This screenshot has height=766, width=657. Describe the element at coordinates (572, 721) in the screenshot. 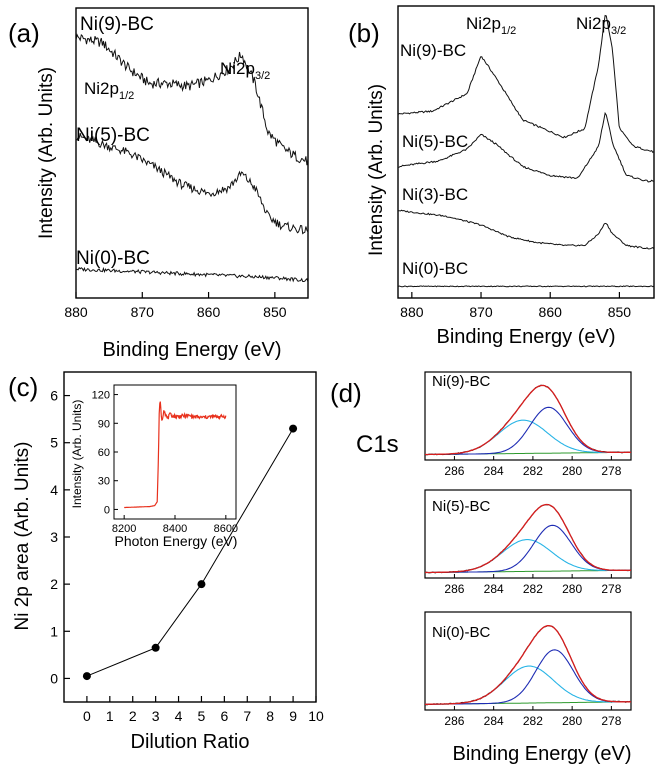

I see `panel-d-subplot-2-x-tick-label-3: 280` at that location.